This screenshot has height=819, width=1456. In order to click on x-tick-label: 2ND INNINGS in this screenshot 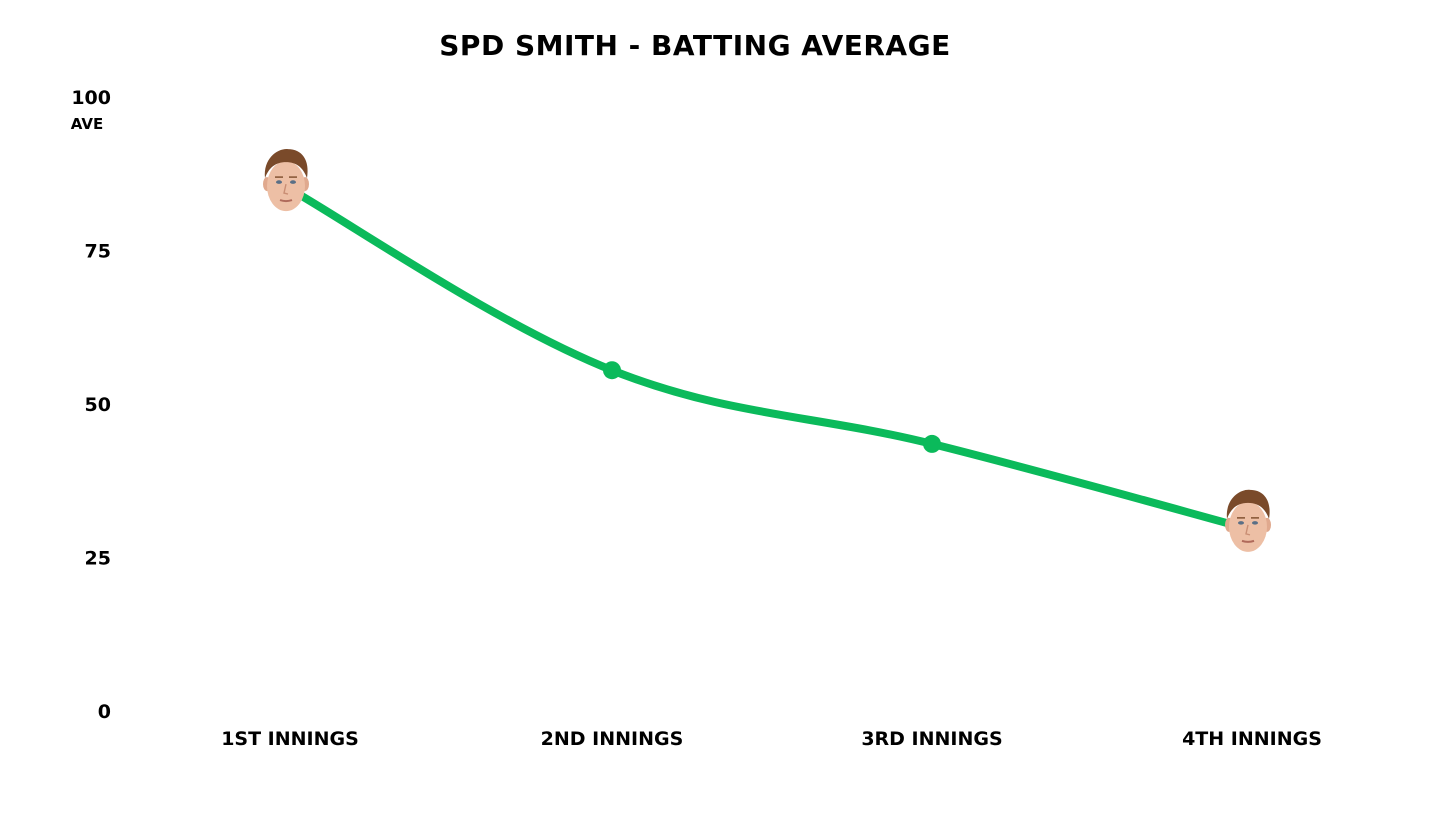, I will do `click(612, 739)`.